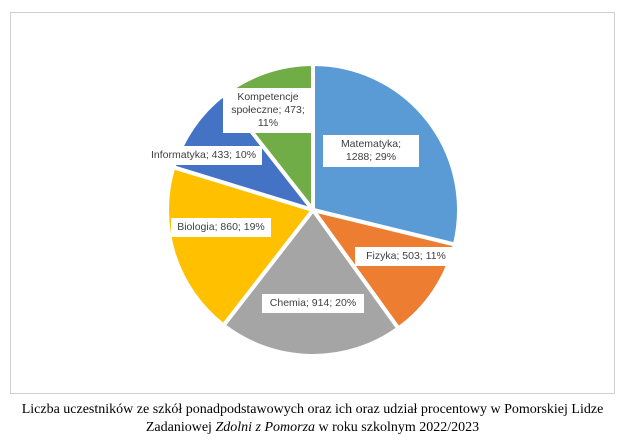 The image size is (625, 447). What do you see at coordinates (221, 227) in the screenshot?
I see `data-label-biologia: Biologia; 860; 19%` at bounding box center [221, 227].